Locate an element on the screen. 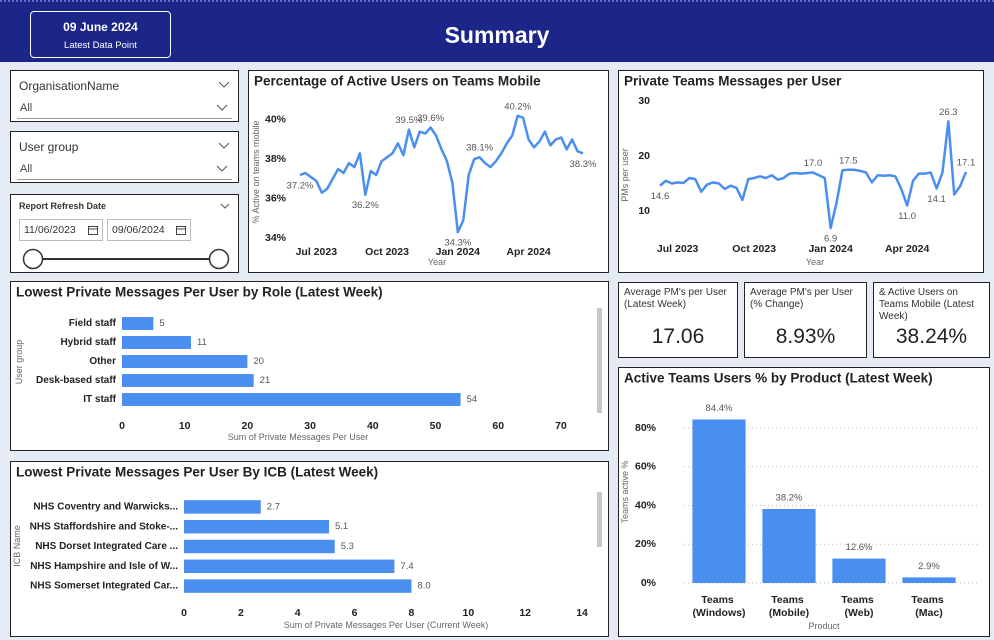  card-value: 8.93% is located at coordinates (805, 336).